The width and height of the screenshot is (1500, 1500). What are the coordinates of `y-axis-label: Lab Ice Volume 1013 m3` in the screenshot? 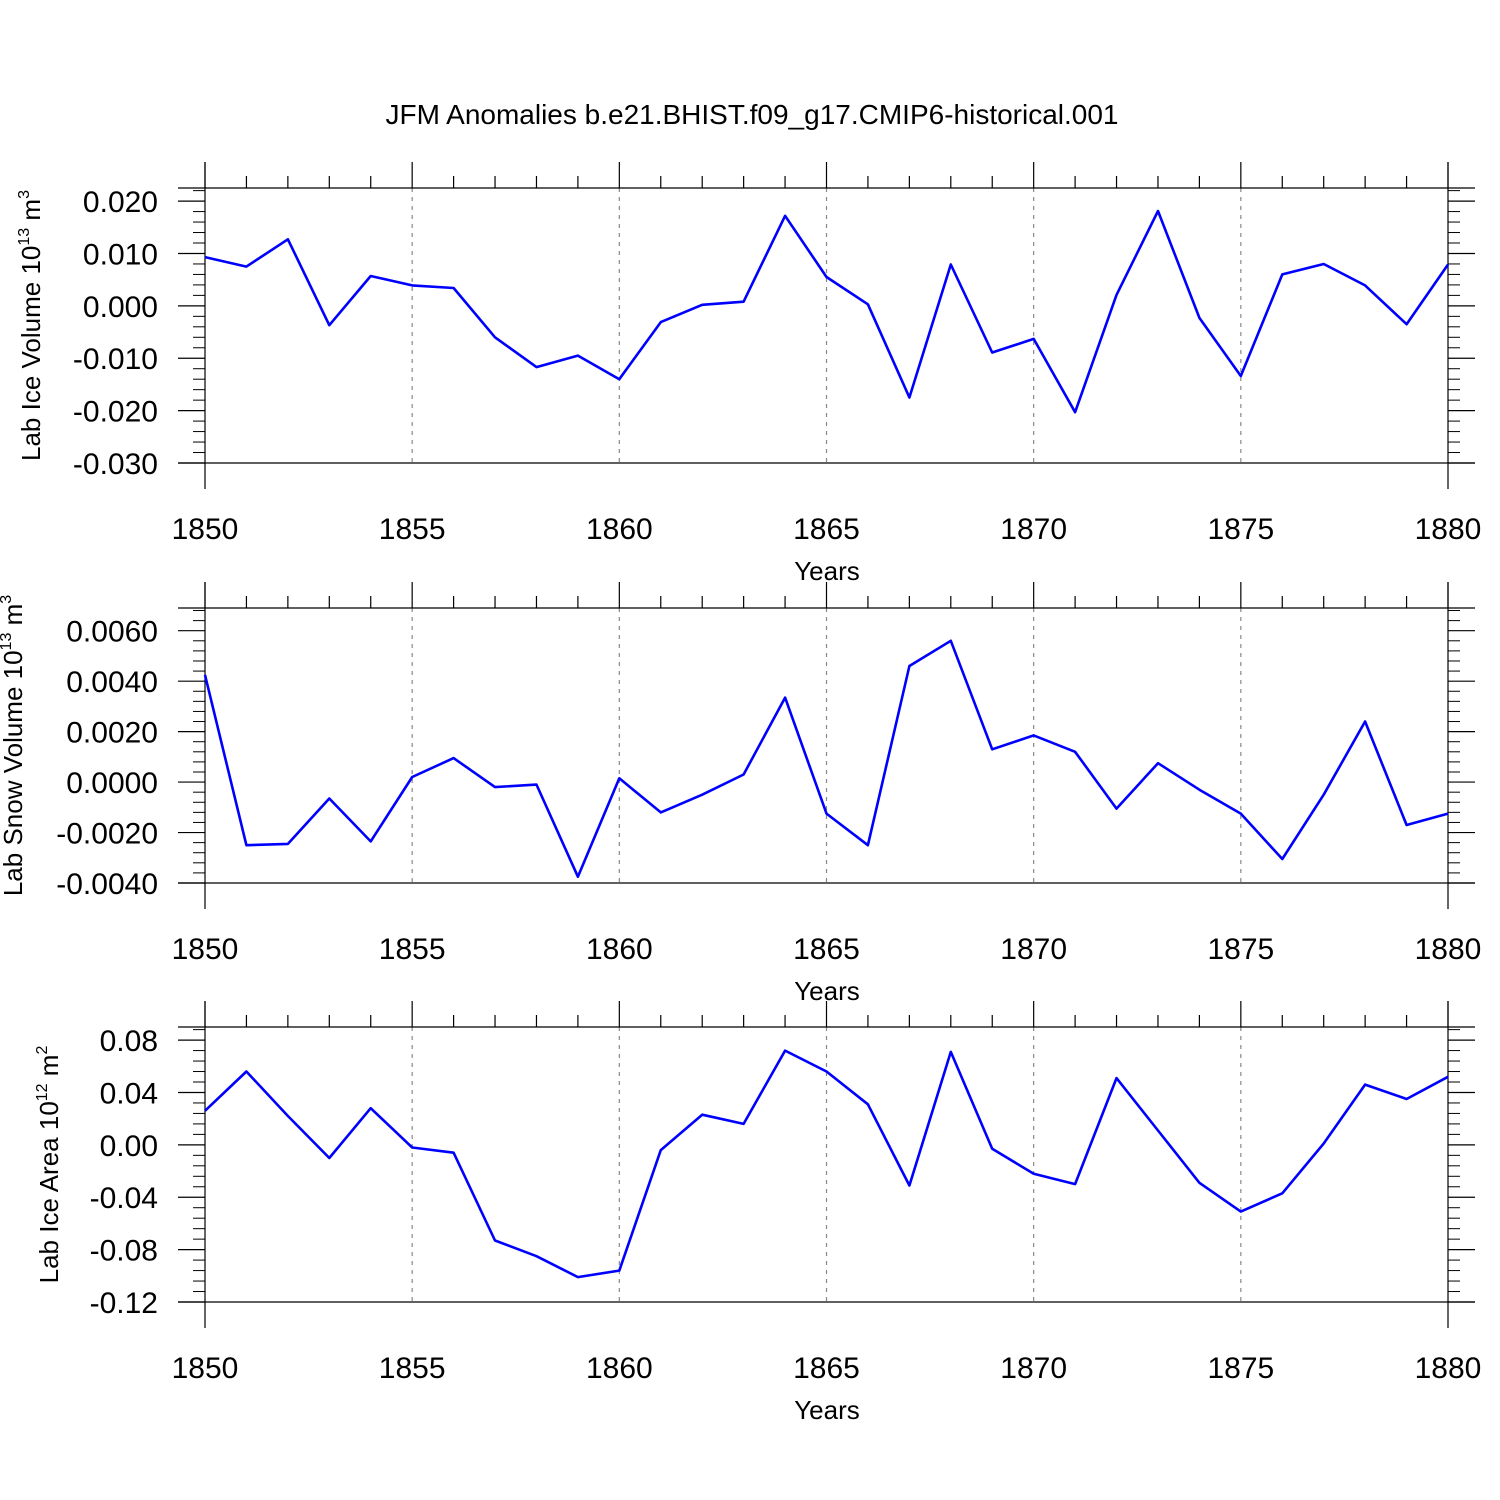 It's located at (31, 325).